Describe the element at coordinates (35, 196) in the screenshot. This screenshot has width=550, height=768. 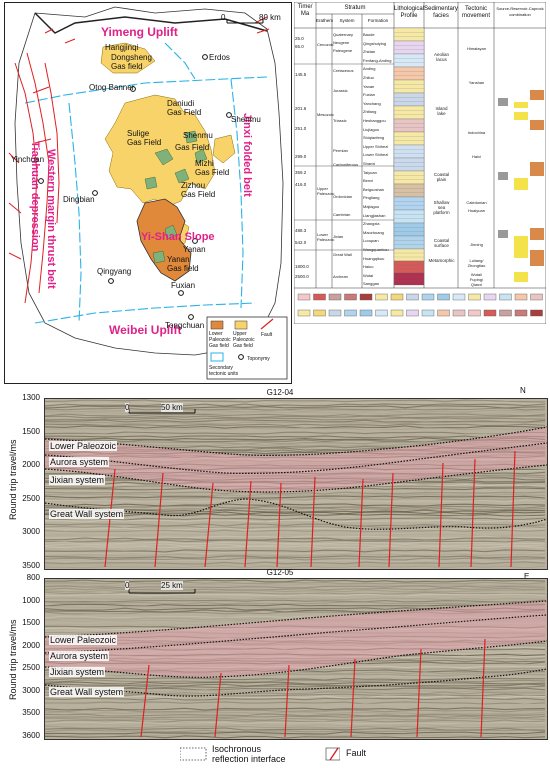
I see `region-tianhuan: Tianhuan depression` at that location.